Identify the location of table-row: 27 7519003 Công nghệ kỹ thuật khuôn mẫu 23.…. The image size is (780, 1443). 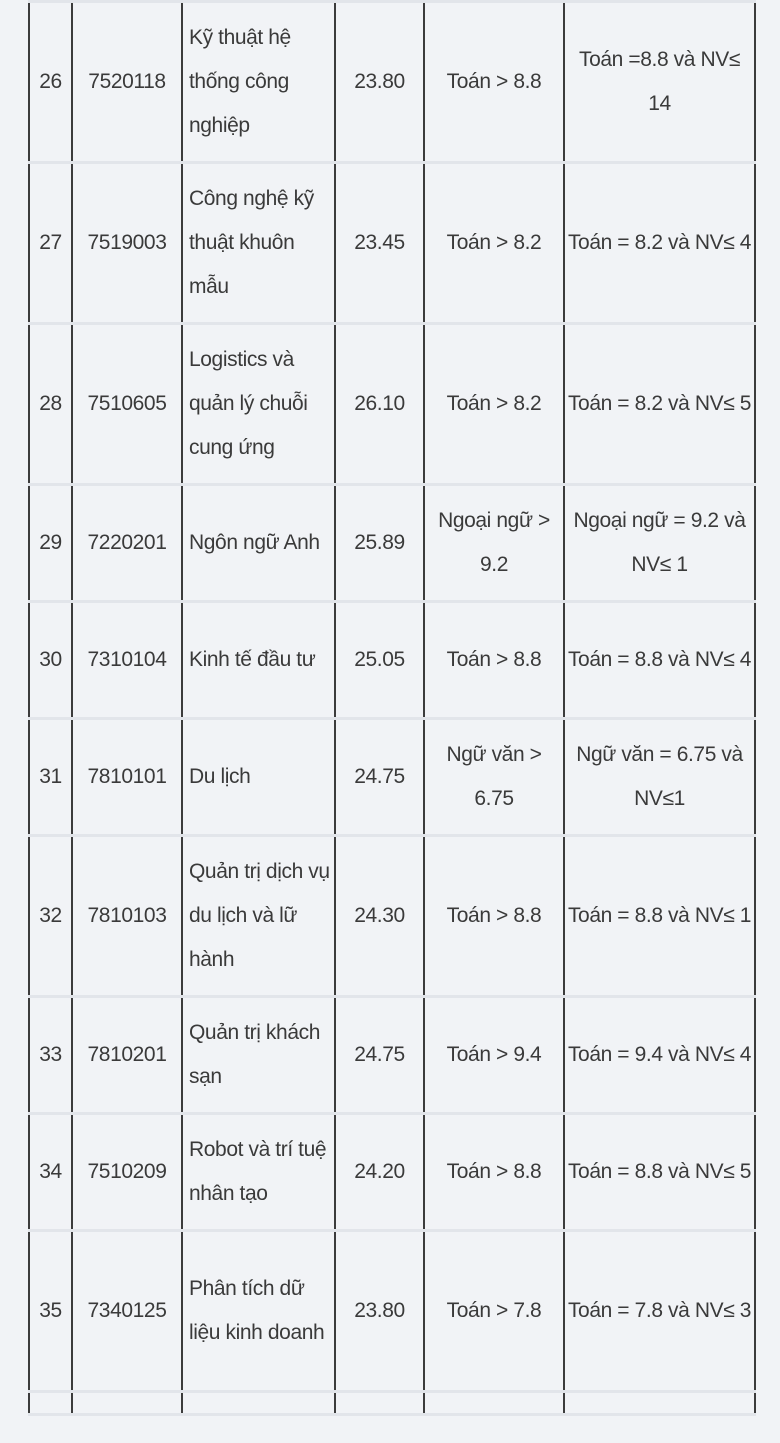
(392, 243).